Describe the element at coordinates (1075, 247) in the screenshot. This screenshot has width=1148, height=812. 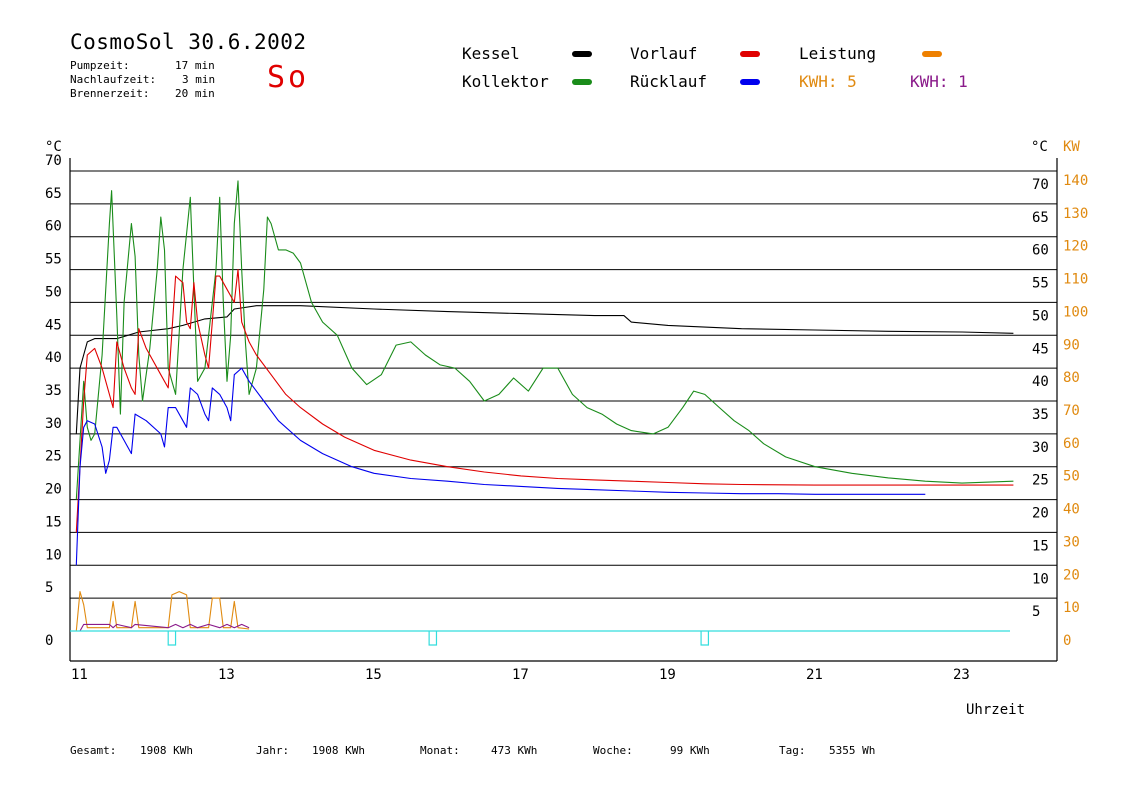
I see `y-tick-kw-120: 120` at that location.